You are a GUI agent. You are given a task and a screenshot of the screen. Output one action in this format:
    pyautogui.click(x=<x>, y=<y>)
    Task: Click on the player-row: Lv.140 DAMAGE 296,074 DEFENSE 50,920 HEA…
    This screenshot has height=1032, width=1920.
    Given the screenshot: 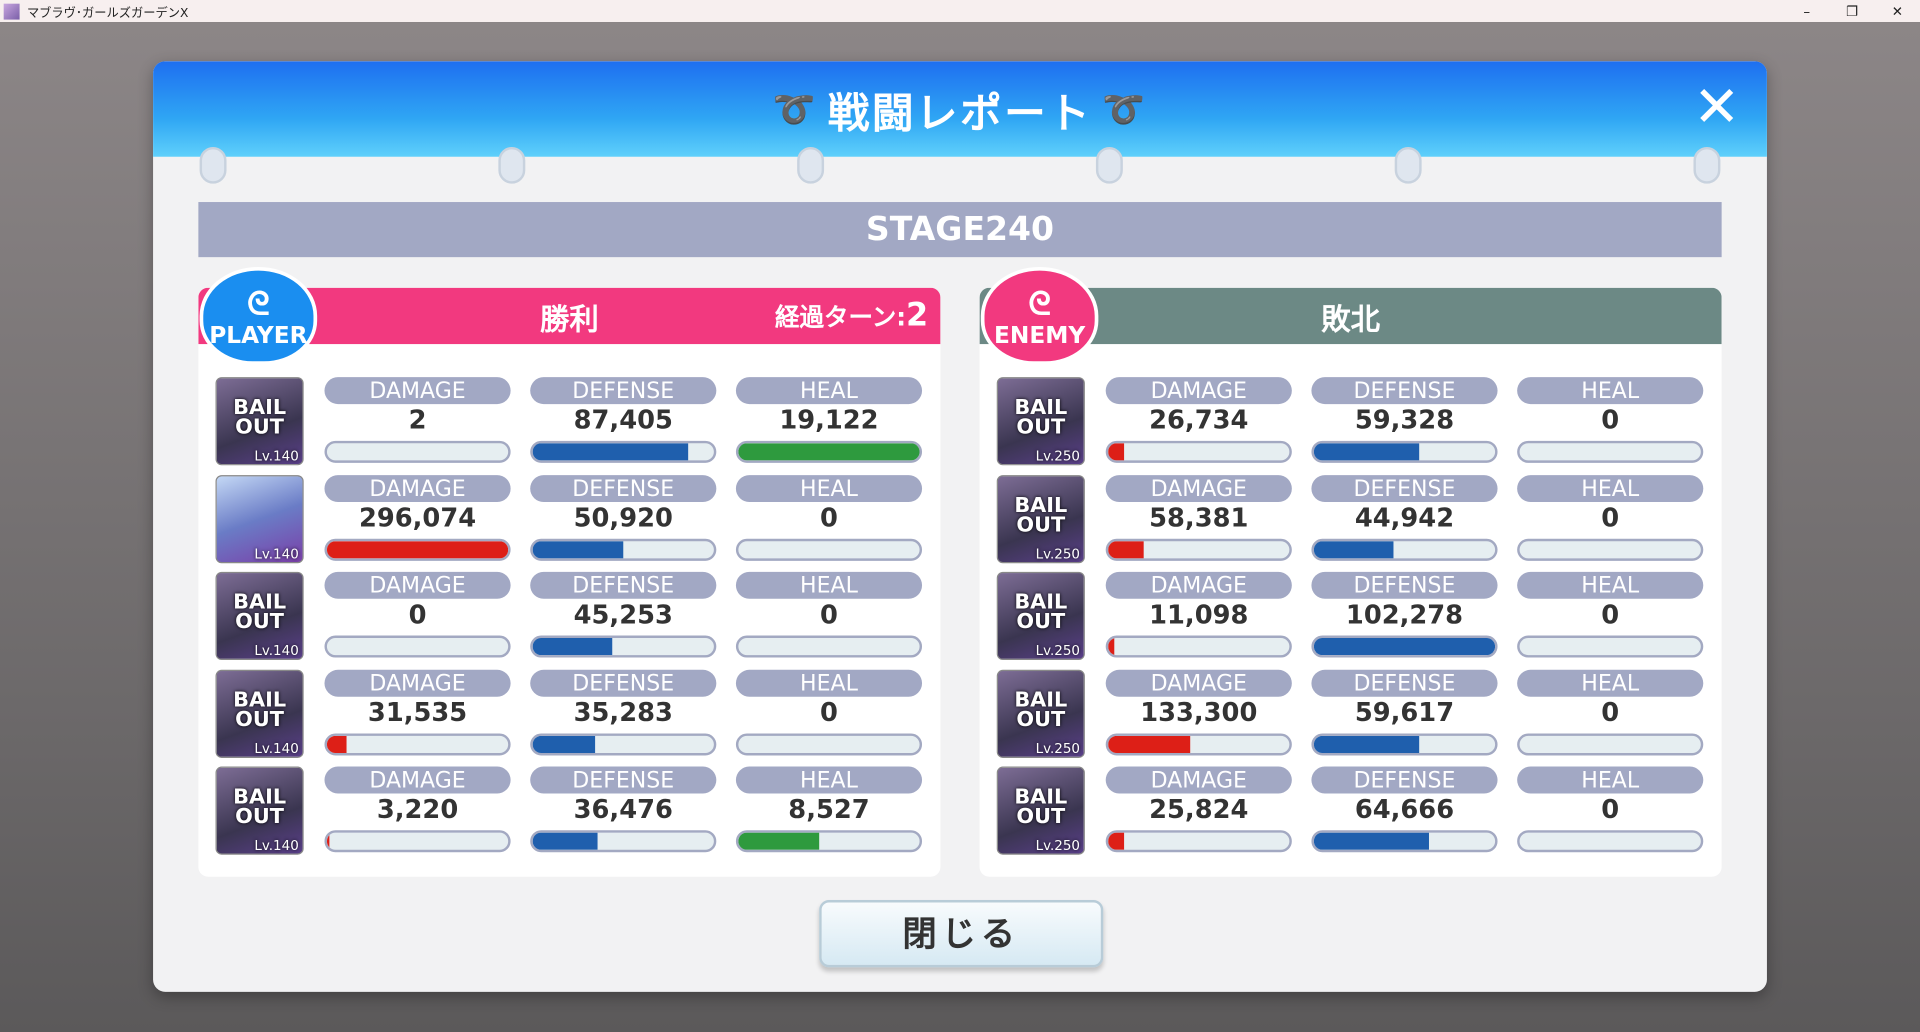 What is the action you would take?
    pyautogui.click(x=570, y=518)
    